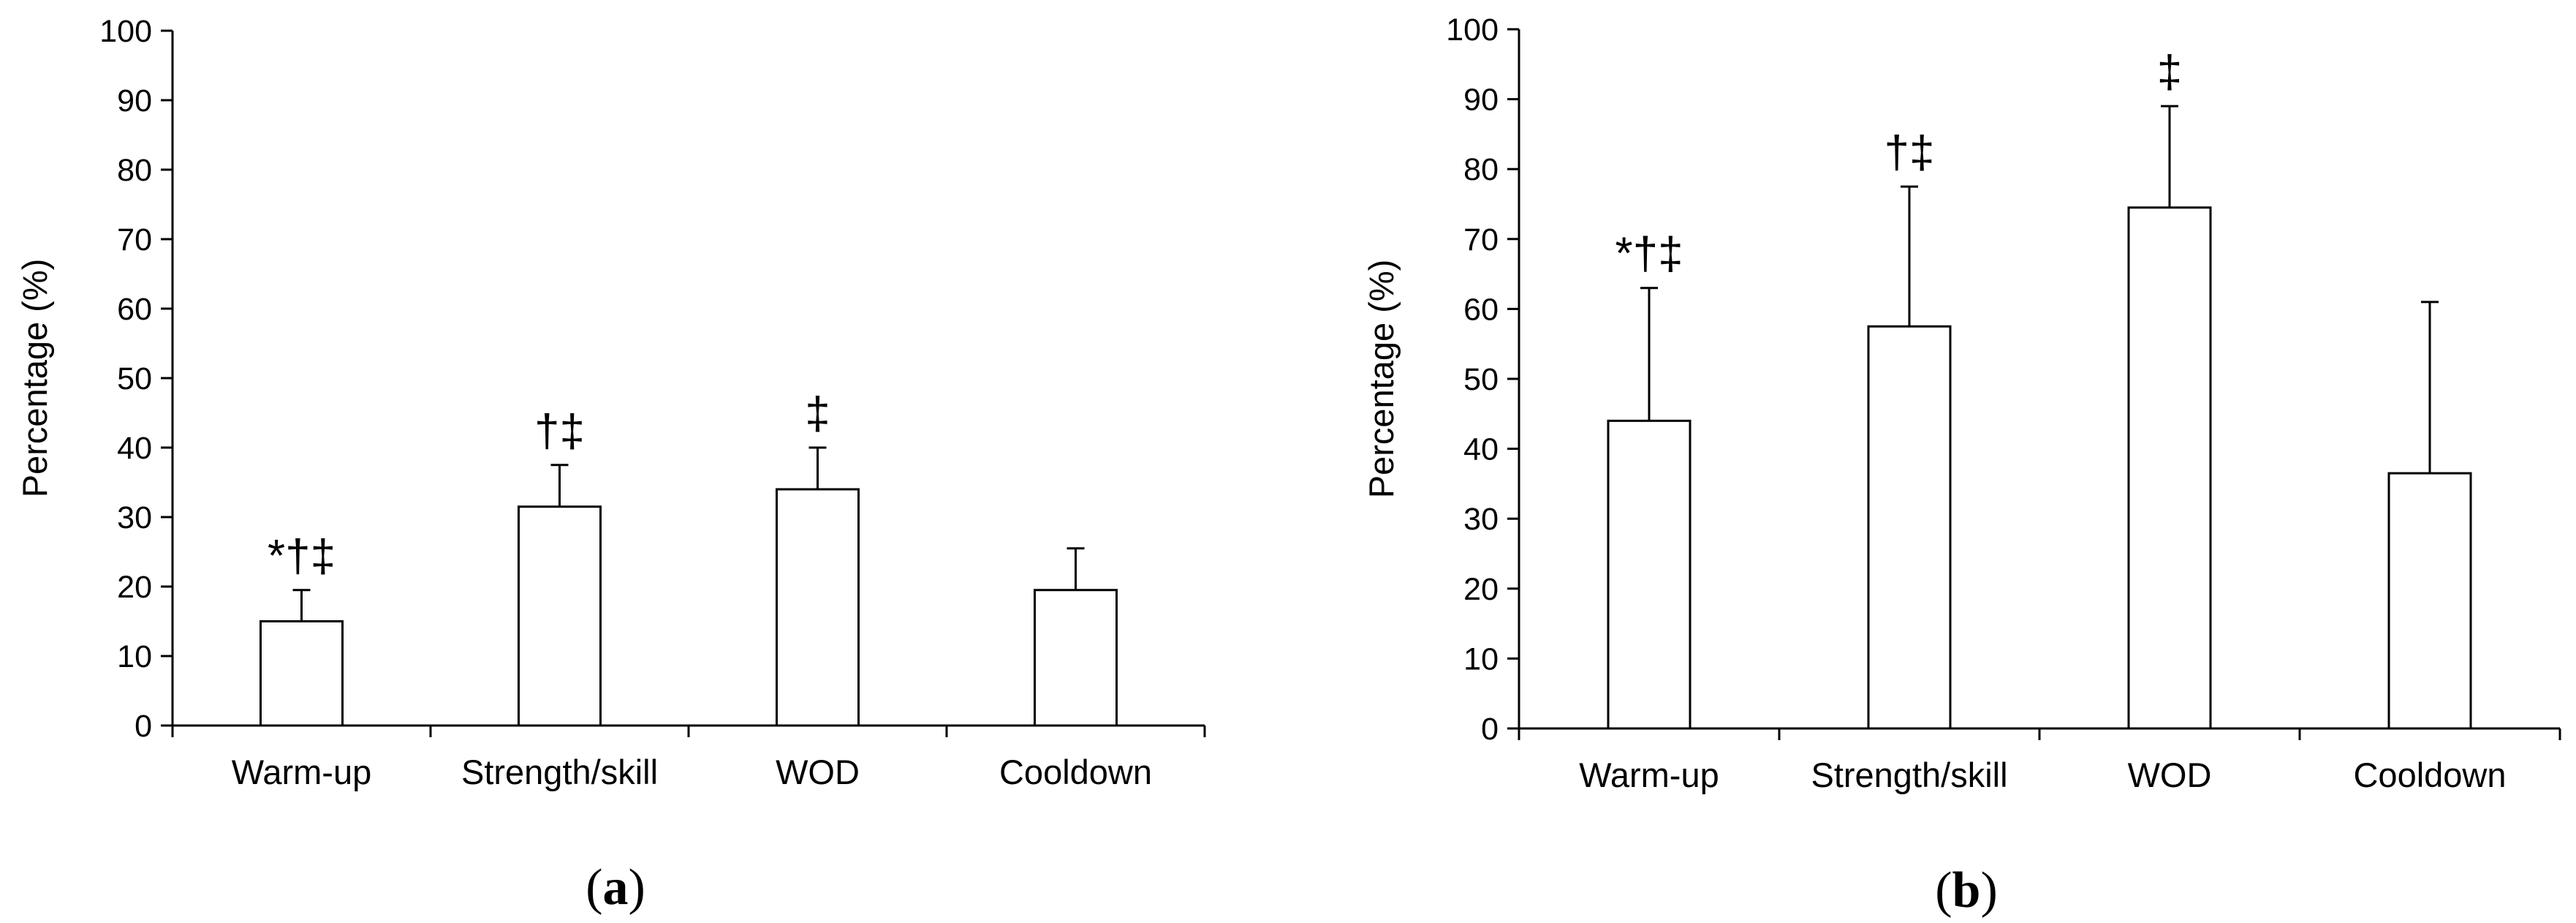 This screenshot has height=923, width=2576. I want to click on panel-label-letter: a, so click(616, 887).